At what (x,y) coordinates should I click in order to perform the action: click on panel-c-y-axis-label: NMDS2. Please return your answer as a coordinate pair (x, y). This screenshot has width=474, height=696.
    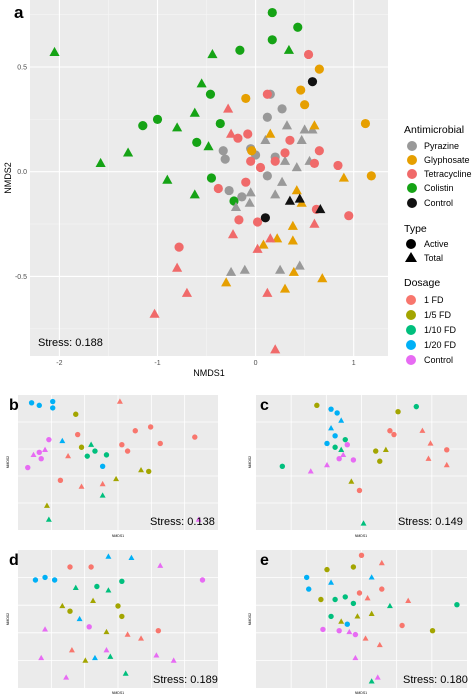
    Looking at the image, I should click on (250, 462).